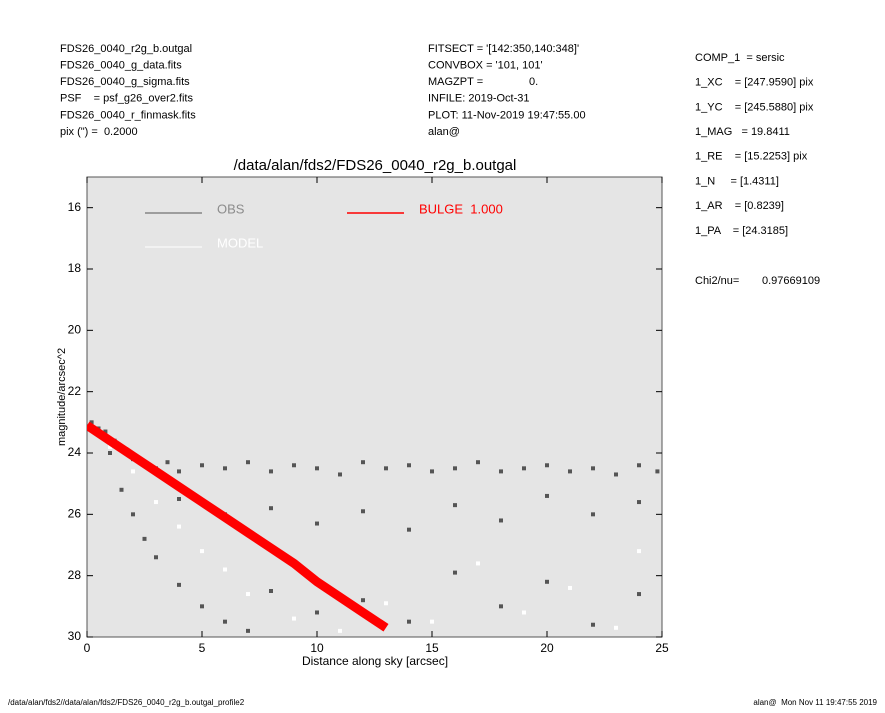 Image resolution: width=885 pixels, height=713 pixels. What do you see at coordinates (754, 83) in the screenshot?
I see `header-right-line: 1_XC = [247.9590] pix` at bounding box center [754, 83].